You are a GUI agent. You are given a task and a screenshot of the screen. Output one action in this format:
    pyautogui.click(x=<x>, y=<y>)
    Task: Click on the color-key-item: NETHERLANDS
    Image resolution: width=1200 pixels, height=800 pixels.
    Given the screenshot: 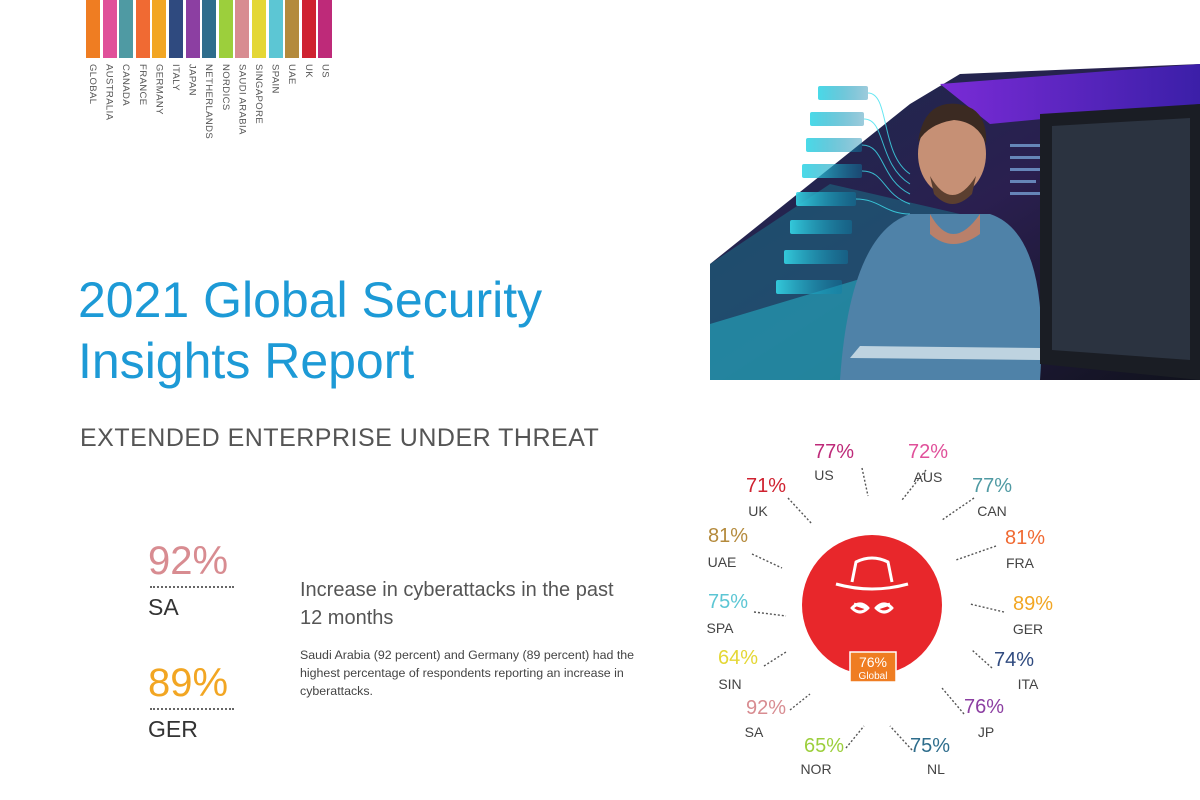 What is the action you would take?
    pyautogui.click(x=209, y=69)
    